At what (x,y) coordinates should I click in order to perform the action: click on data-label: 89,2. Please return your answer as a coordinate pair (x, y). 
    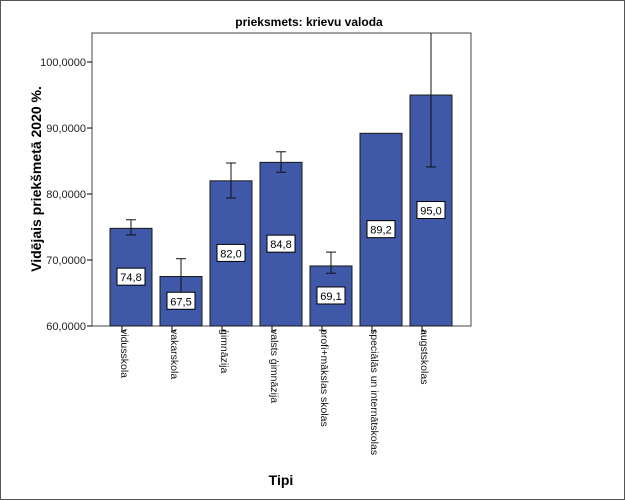
    Looking at the image, I should click on (380, 231).